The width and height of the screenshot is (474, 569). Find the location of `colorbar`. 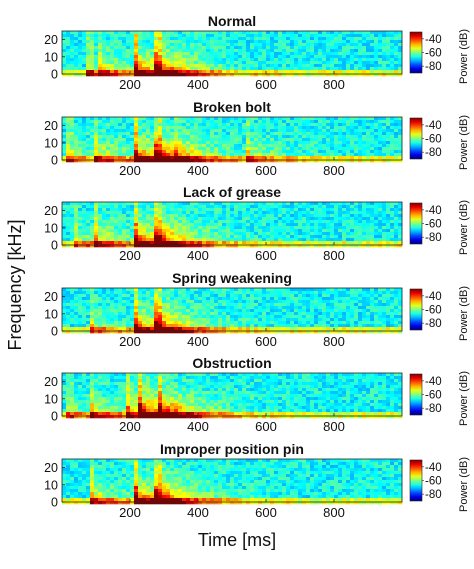

colorbar is located at coordinates (416, 138).